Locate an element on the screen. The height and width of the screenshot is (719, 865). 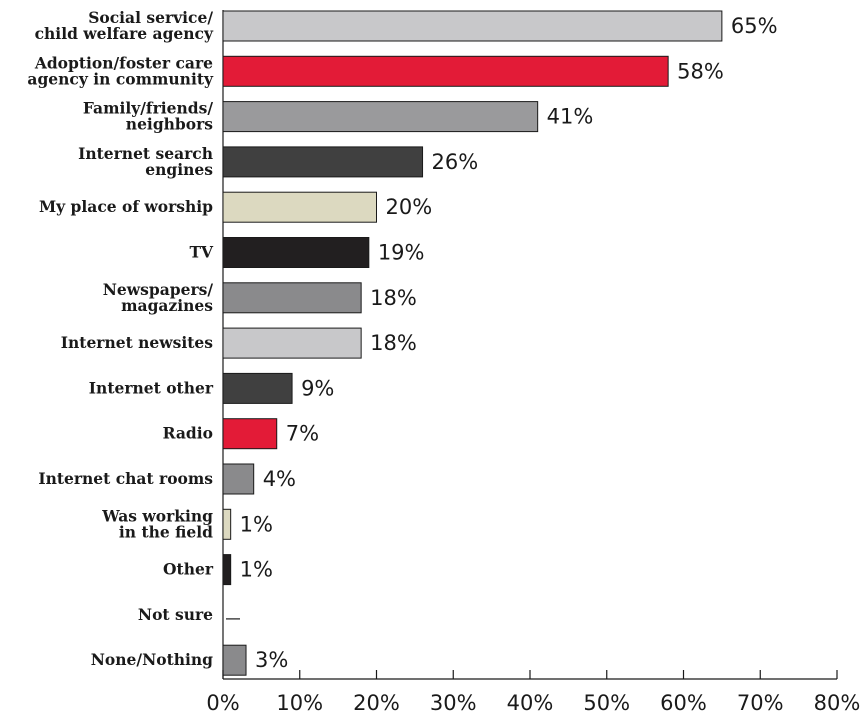
value-label: 3% is located at coordinates (271, 660).